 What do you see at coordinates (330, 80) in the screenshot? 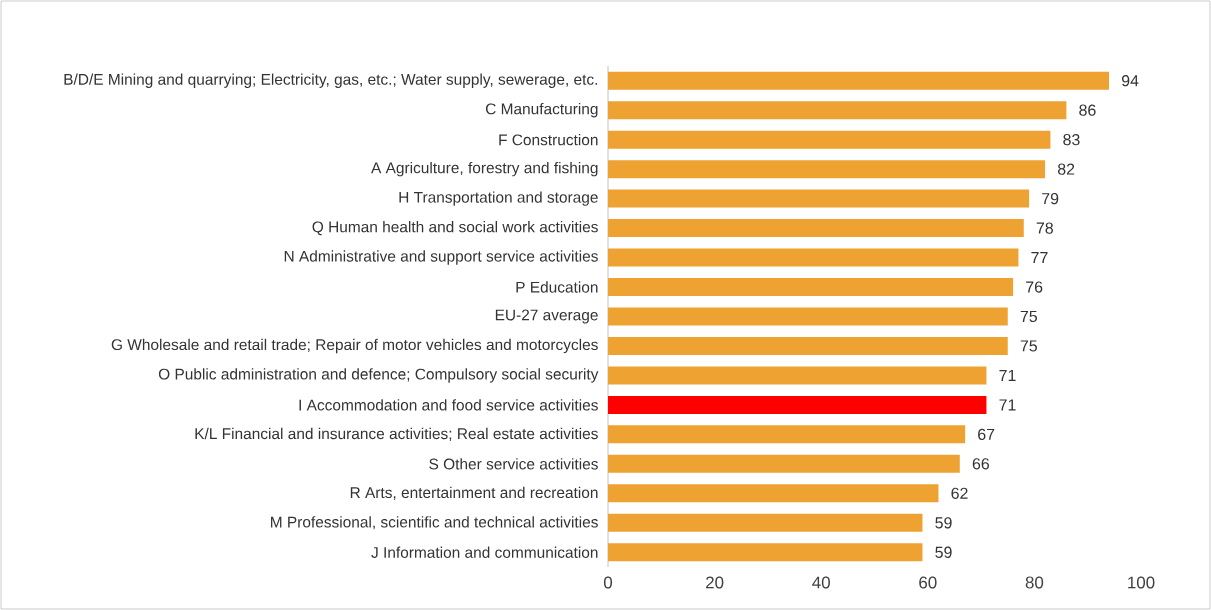
I see `y-tick-label: B/D/E Mining and quarrying; Electricity, gas, etc.; Water supply, sewerage, etc.` at bounding box center [330, 80].